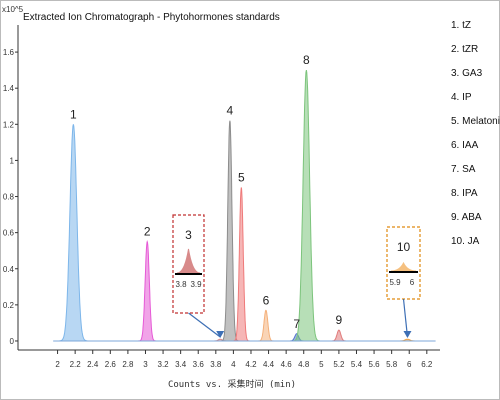 Image resolution: width=500 pixels, height=400 pixels. What do you see at coordinates (461, 97) in the screenshot?
I see `legend-item-4: 4. IP` at bounding box center [461, 97].